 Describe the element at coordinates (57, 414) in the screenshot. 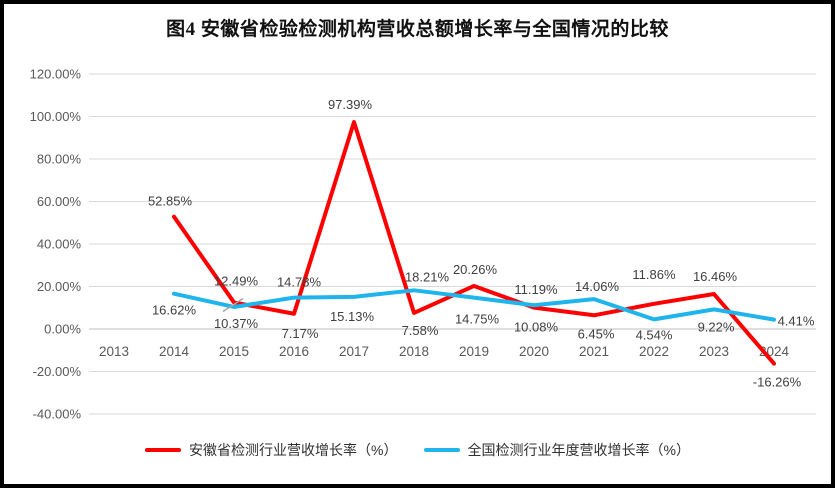

I see `svg-text: -40.00%` at that location.